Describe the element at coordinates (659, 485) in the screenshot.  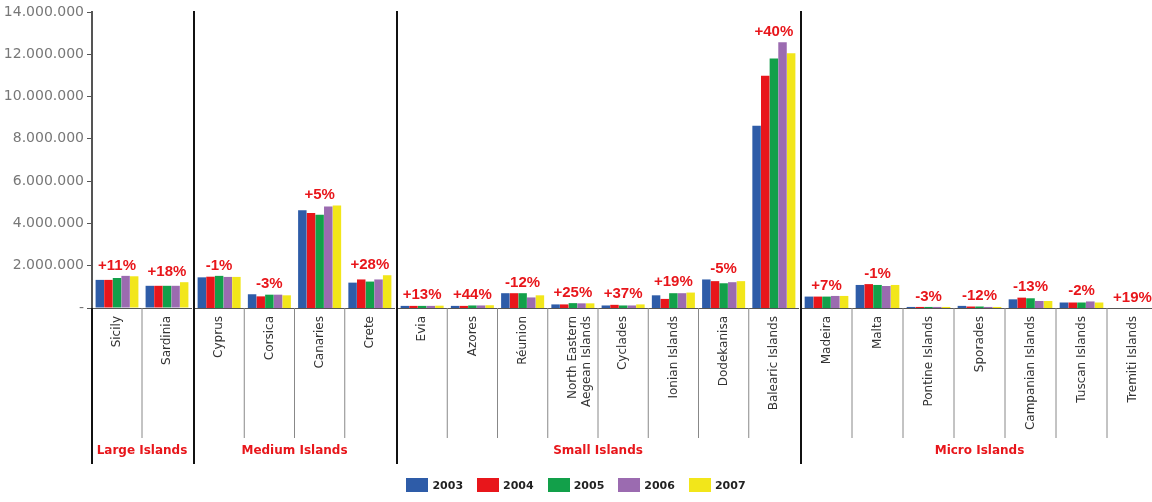
I see `legend-label: 2006` at that location.